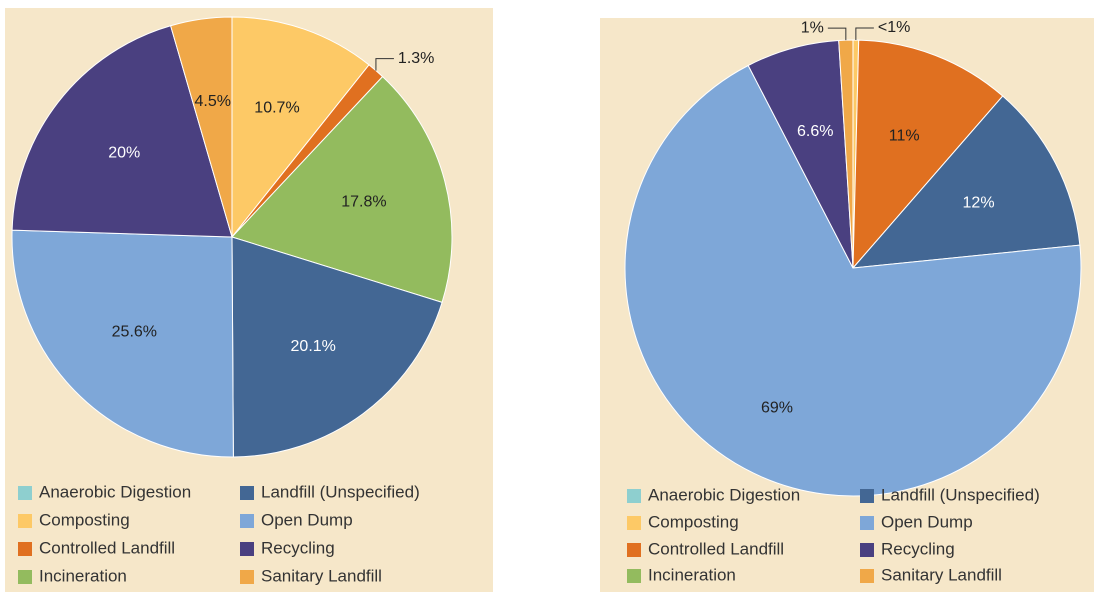 Image resolution: width=1094 pixels, height=592 pixels. I want to click on slice-label: 1%, so click(812, 27).